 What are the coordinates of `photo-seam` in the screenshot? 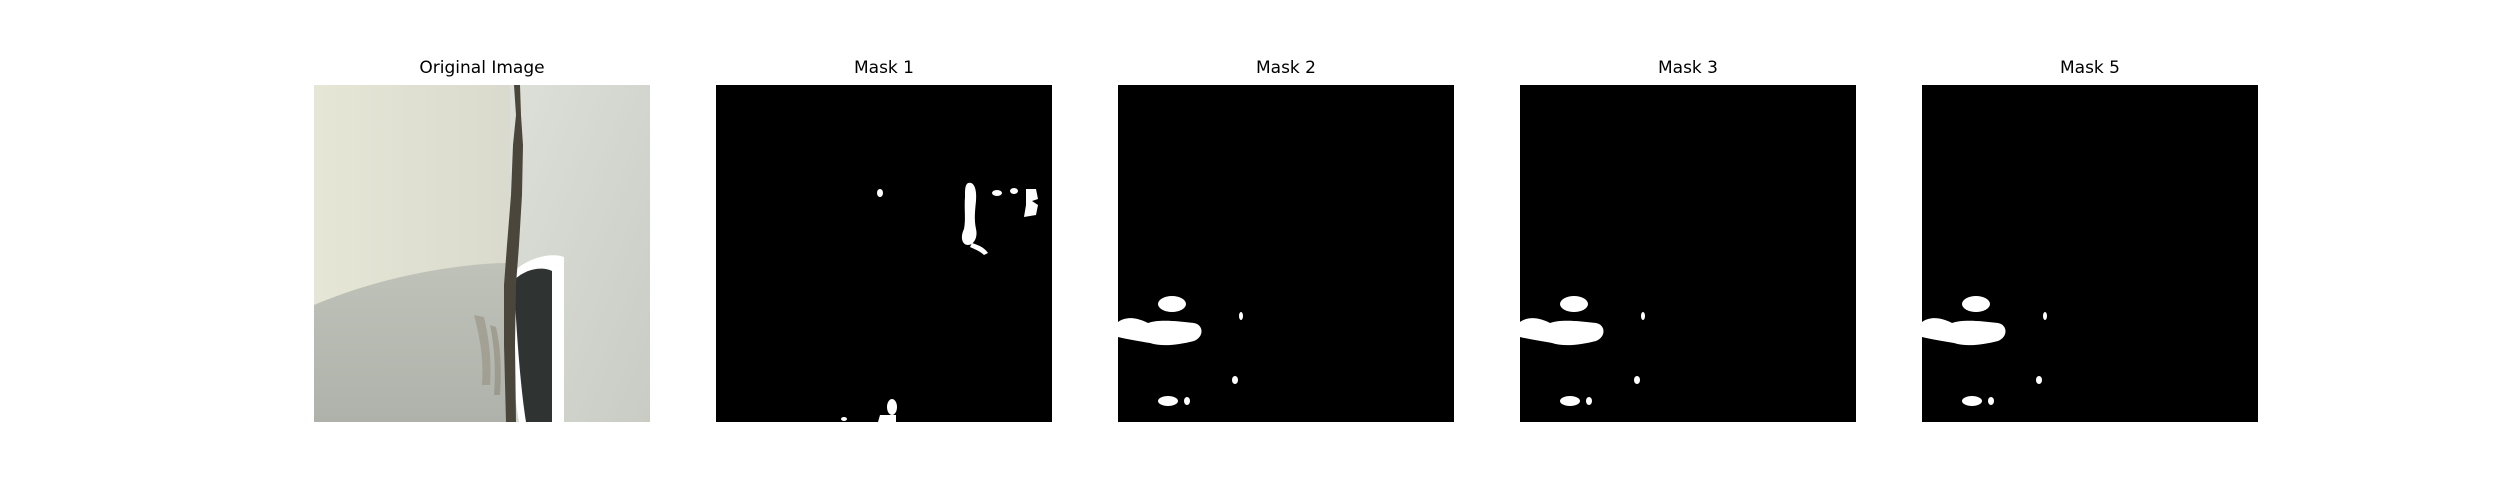 It's located at (513, 253).